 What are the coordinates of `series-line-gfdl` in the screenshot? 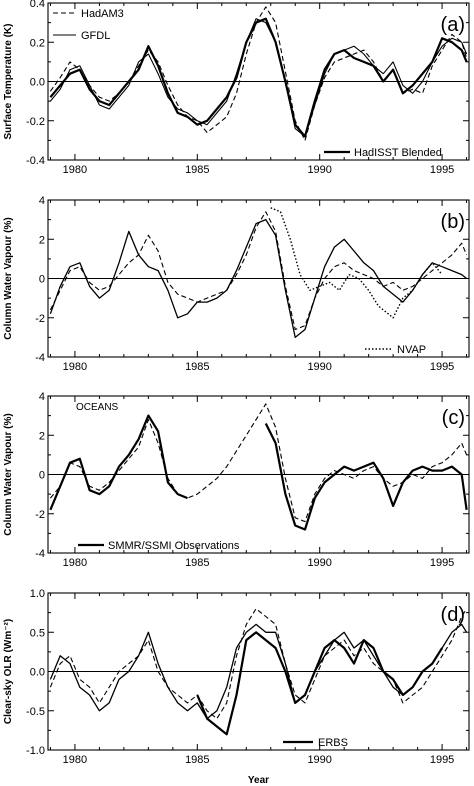 It's located at (258, 77).